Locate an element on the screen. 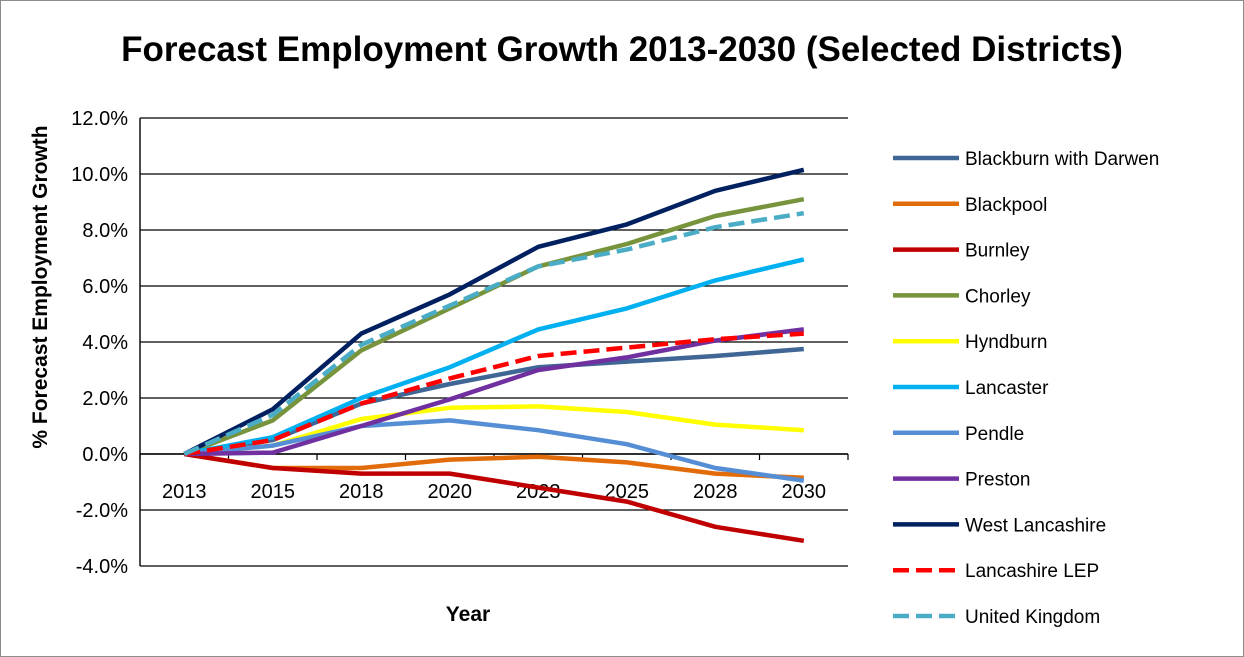  legend-label-blackpool: Blackpool is located at coordinates (1006, 205).